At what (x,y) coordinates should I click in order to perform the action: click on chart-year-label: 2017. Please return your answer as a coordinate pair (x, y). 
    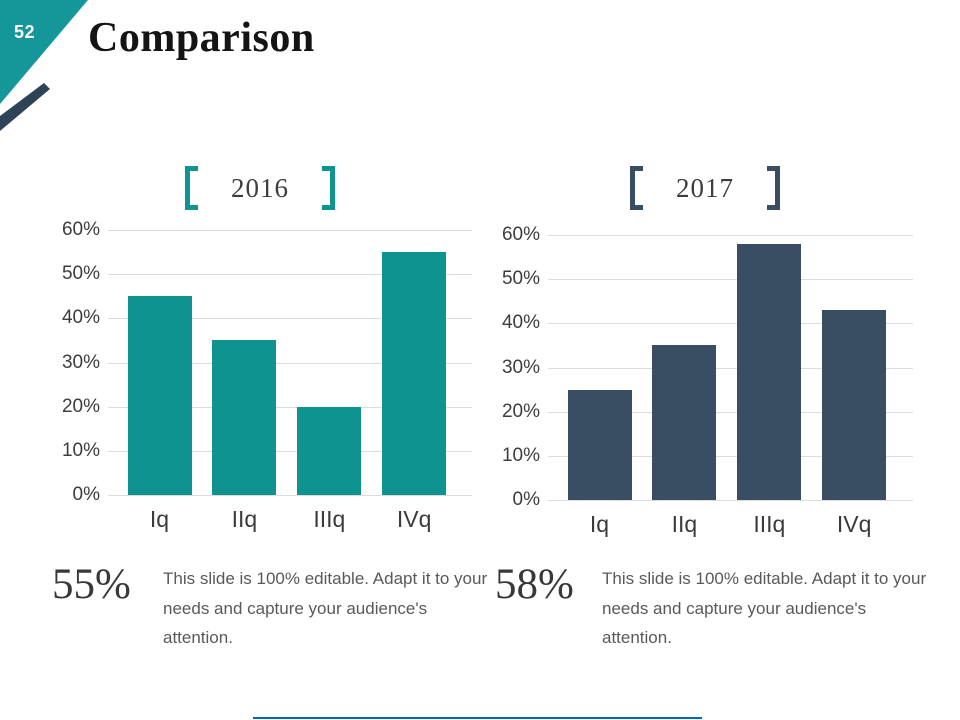
    Looking at the image, I should click on (705, 187).